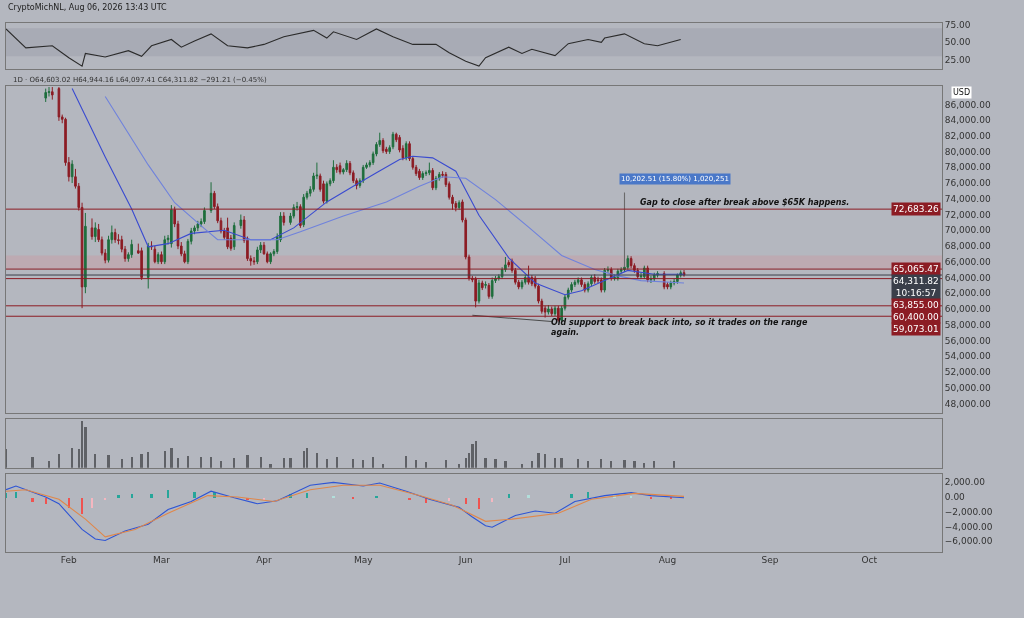  I want to click on y-tick-label: 70,000.00, so click(967, 230).